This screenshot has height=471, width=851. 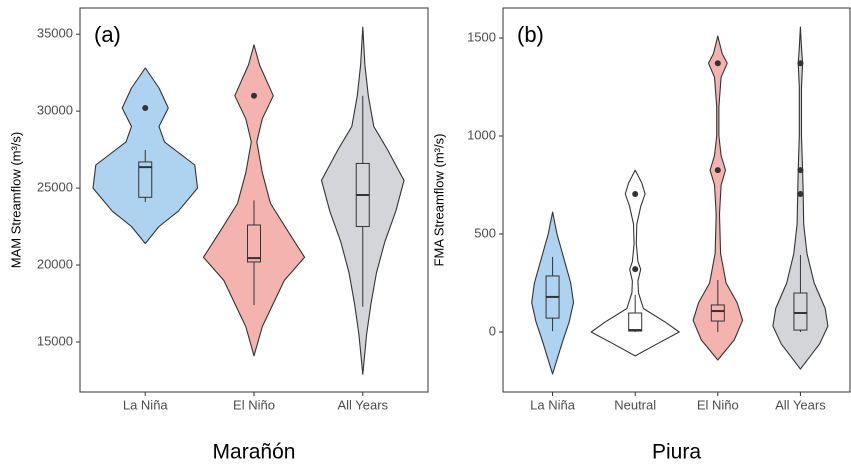 What do you see at coordinates (55, 110) in the screenshot?
I see `y-tick-label: 30000` at bounding box center [55, 110].